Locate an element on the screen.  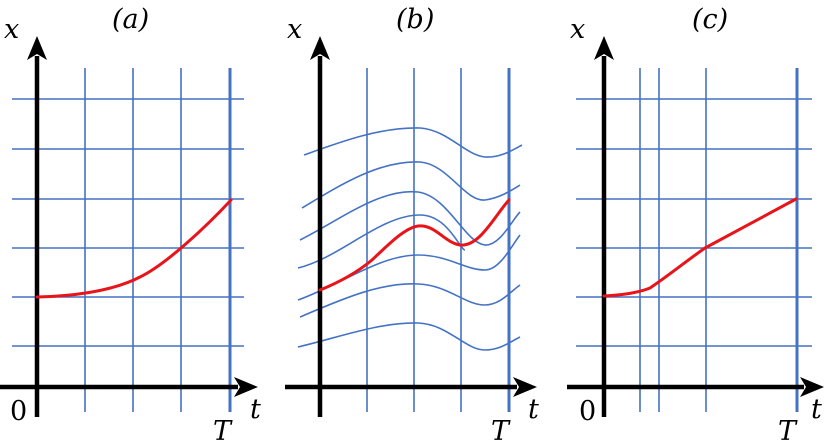
panel-a-y-arrowhead is located at coordinates (37, 48).